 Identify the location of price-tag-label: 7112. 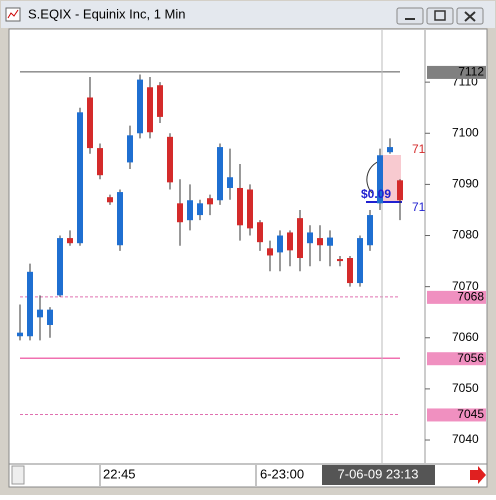
(471, 72).